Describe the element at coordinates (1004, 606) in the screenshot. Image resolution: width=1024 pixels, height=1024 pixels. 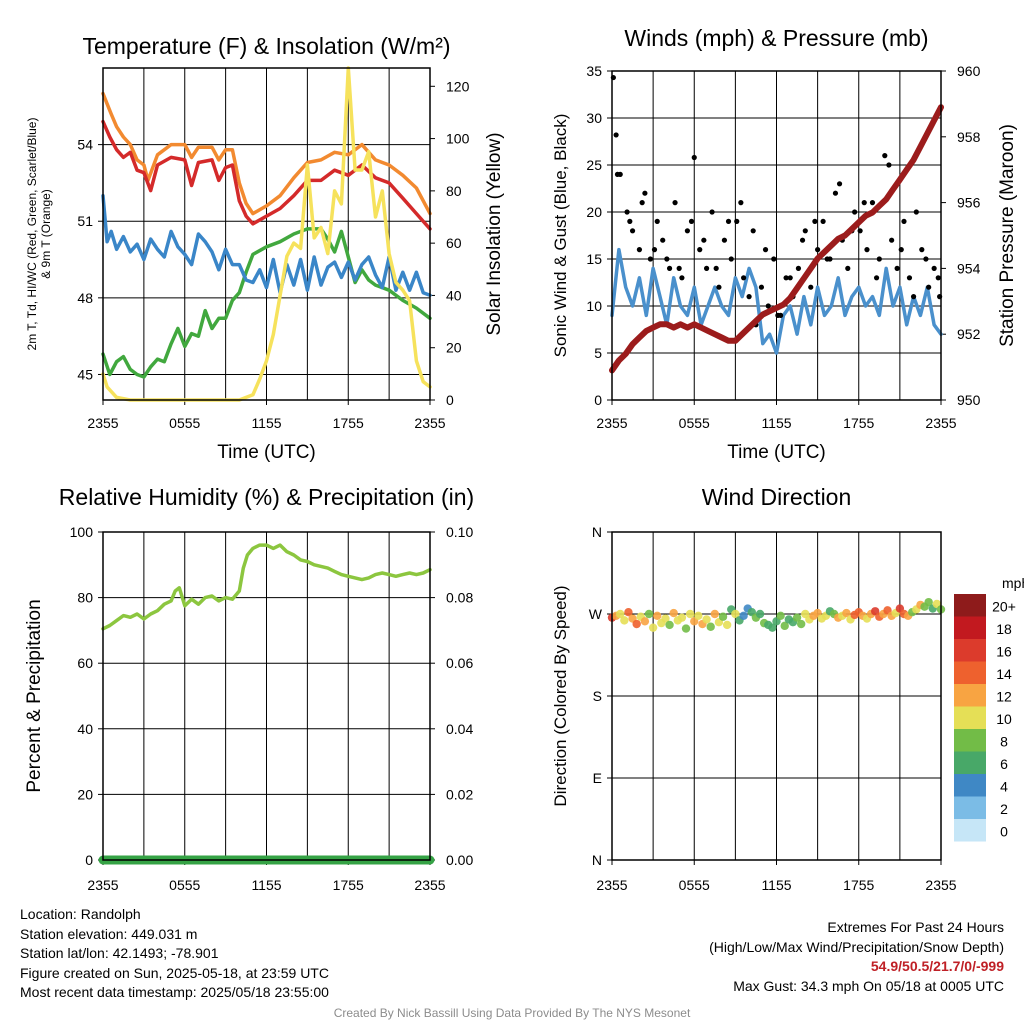
I see `legend-label: 20+` at that location.